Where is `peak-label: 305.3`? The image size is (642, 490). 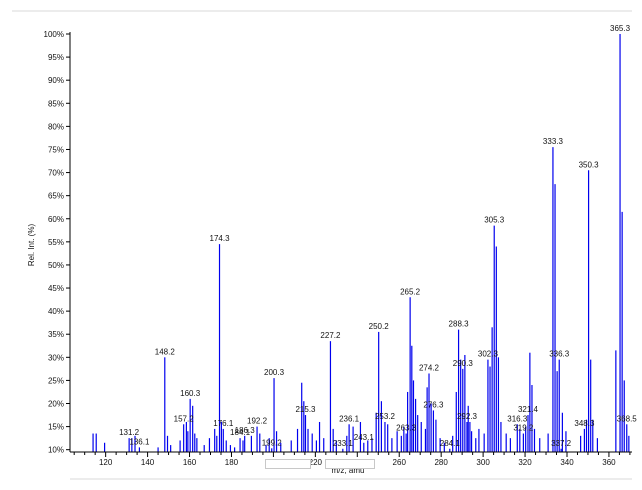 peak-label: 305.3 is located at coordinates (494, 220).